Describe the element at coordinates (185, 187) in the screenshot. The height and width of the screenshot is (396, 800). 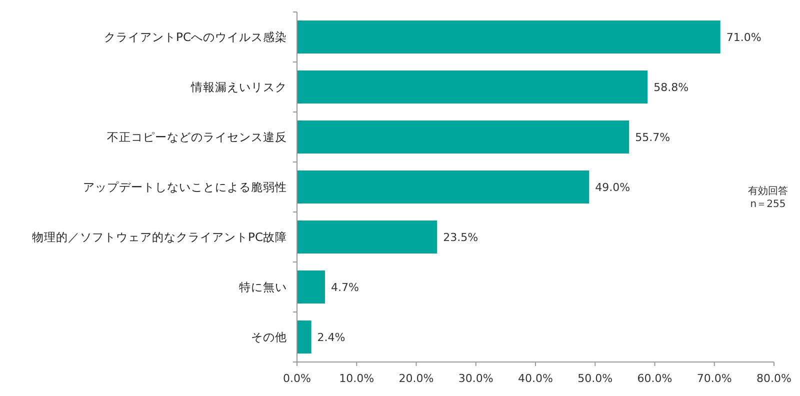
I see `y-tick-label: アップデートしないことによる脆弱性` at that location.